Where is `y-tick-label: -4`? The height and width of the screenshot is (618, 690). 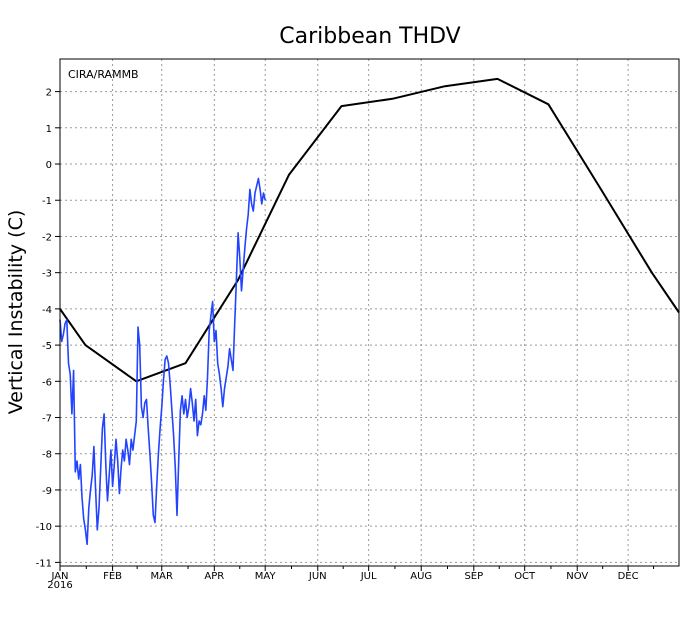 y-tick-label: -4 is located at coordinates (47, 310).